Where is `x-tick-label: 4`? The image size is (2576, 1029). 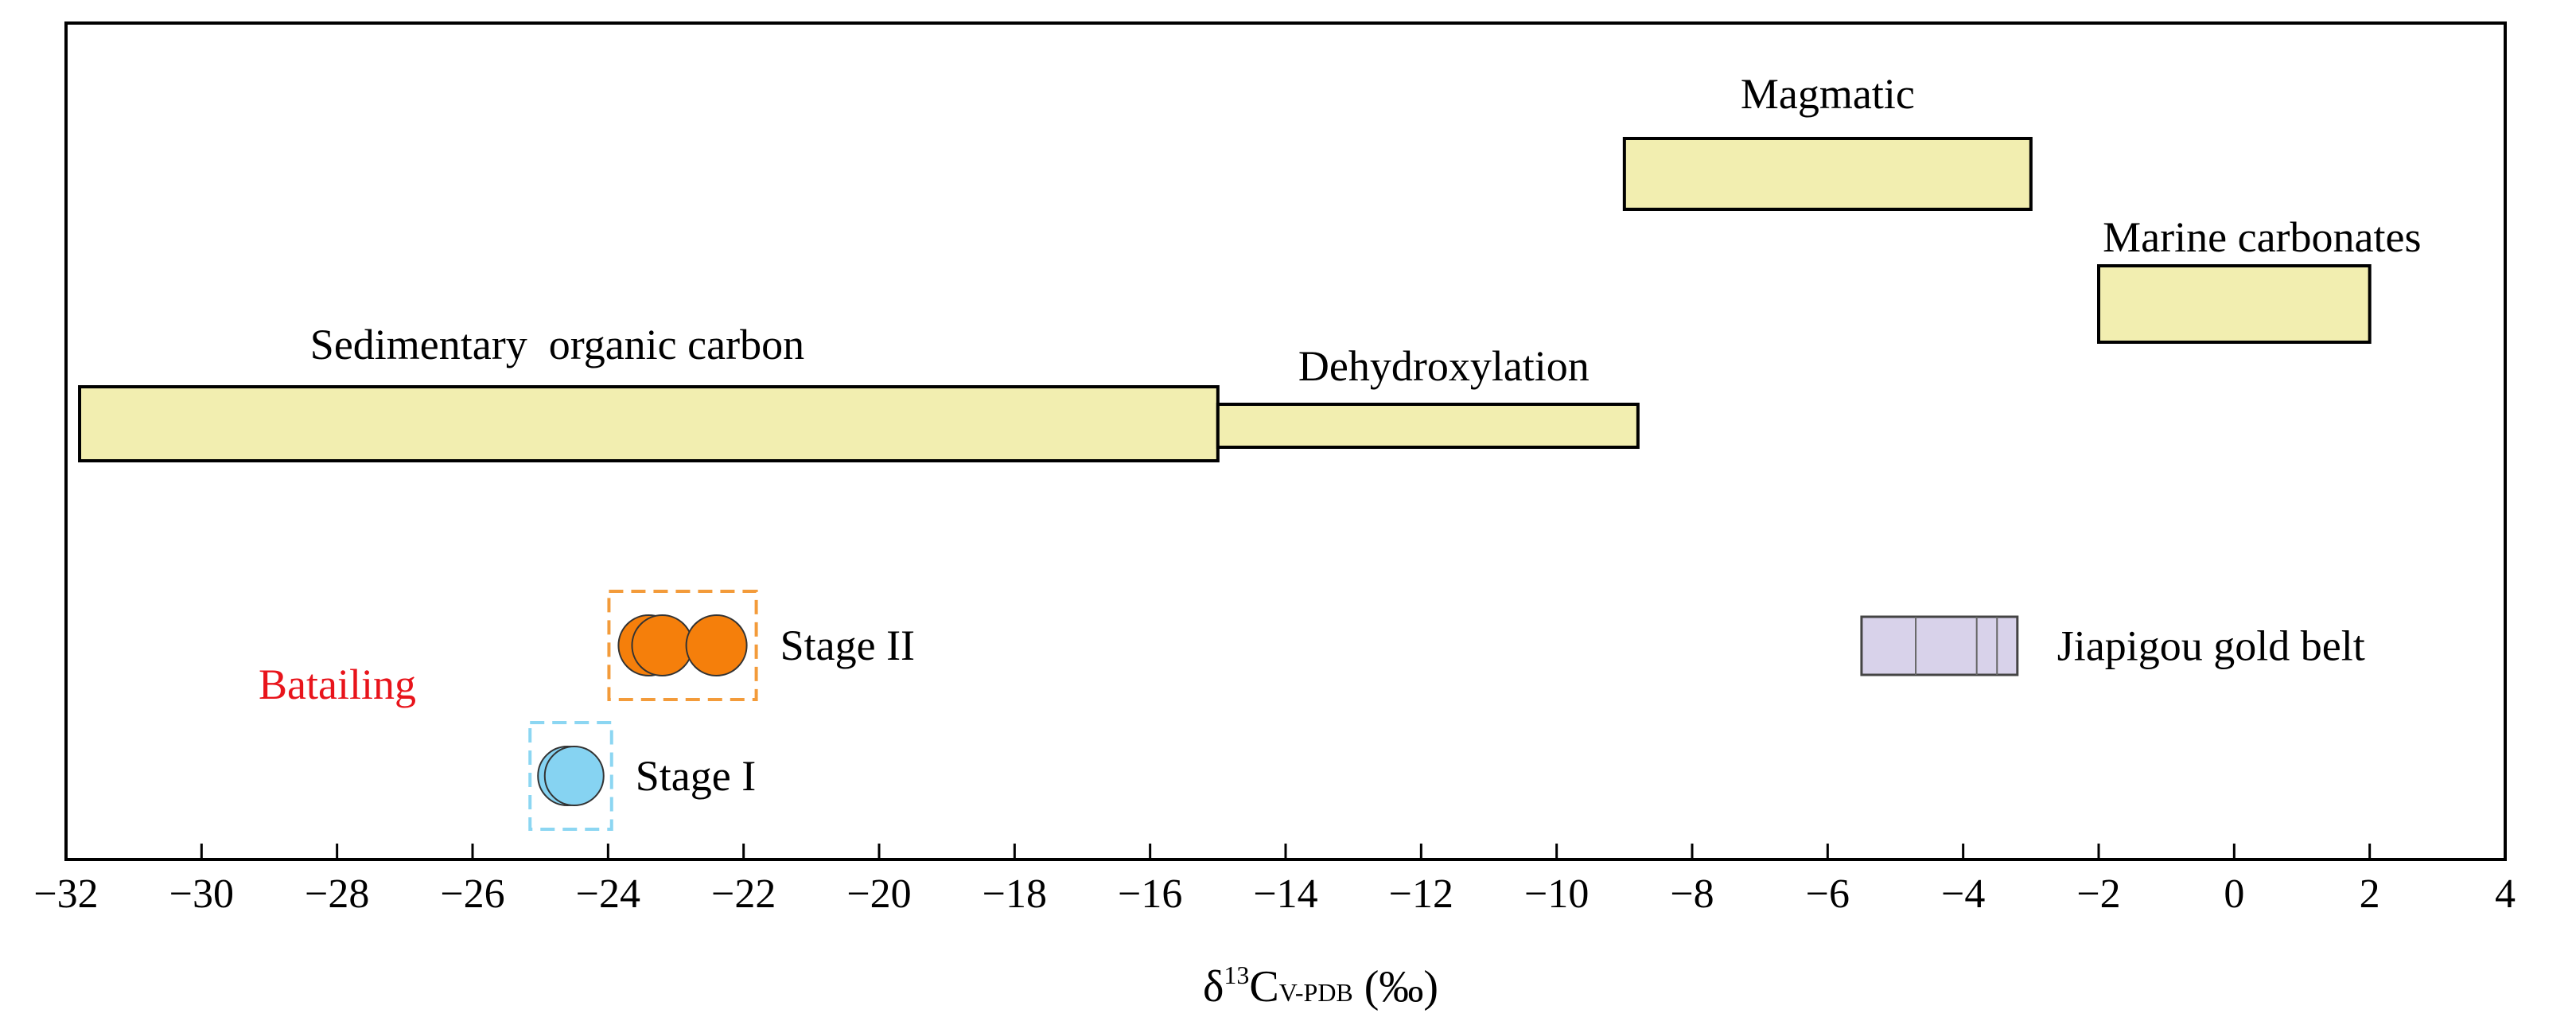
x-tick-label: 4 is located at coordinates (2505, 894).